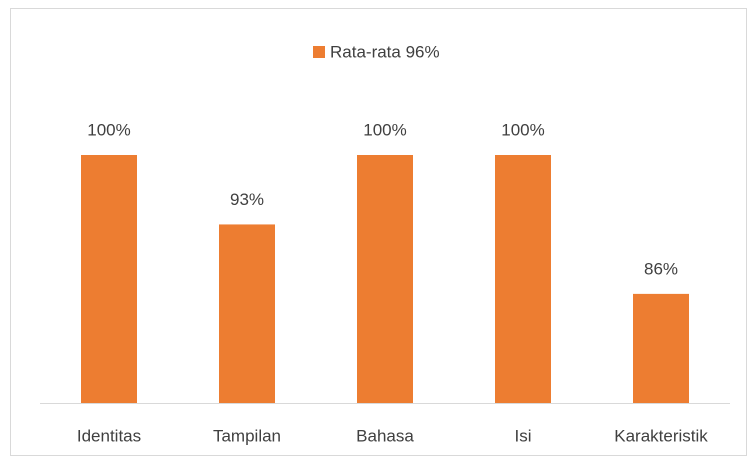  What do you see at coordinates (109, 435) in the screenshot?
I see `x-tick-label: Identitas` at bounding box center [109, 435].